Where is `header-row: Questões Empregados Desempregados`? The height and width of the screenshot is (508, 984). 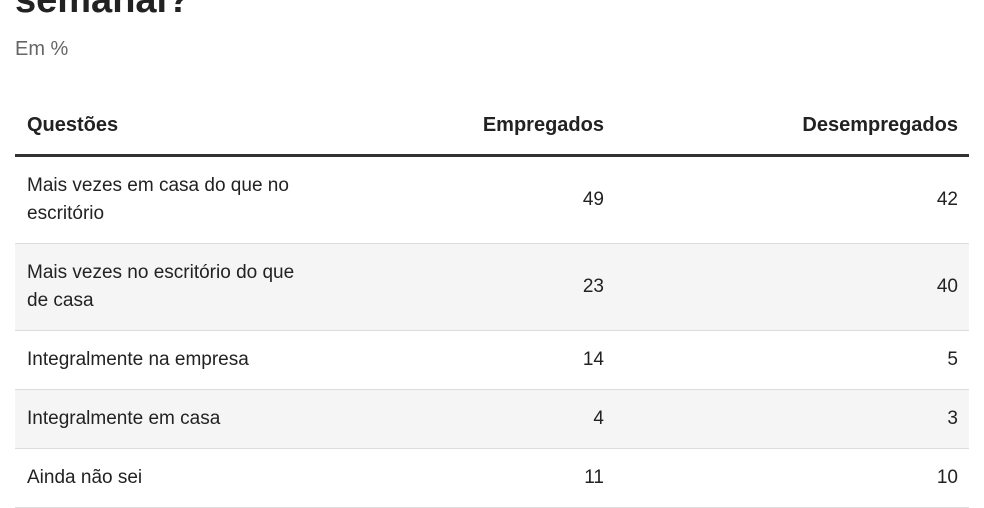 header-row: Questões Empregados Desempregados is located at coordinates (492, 126).